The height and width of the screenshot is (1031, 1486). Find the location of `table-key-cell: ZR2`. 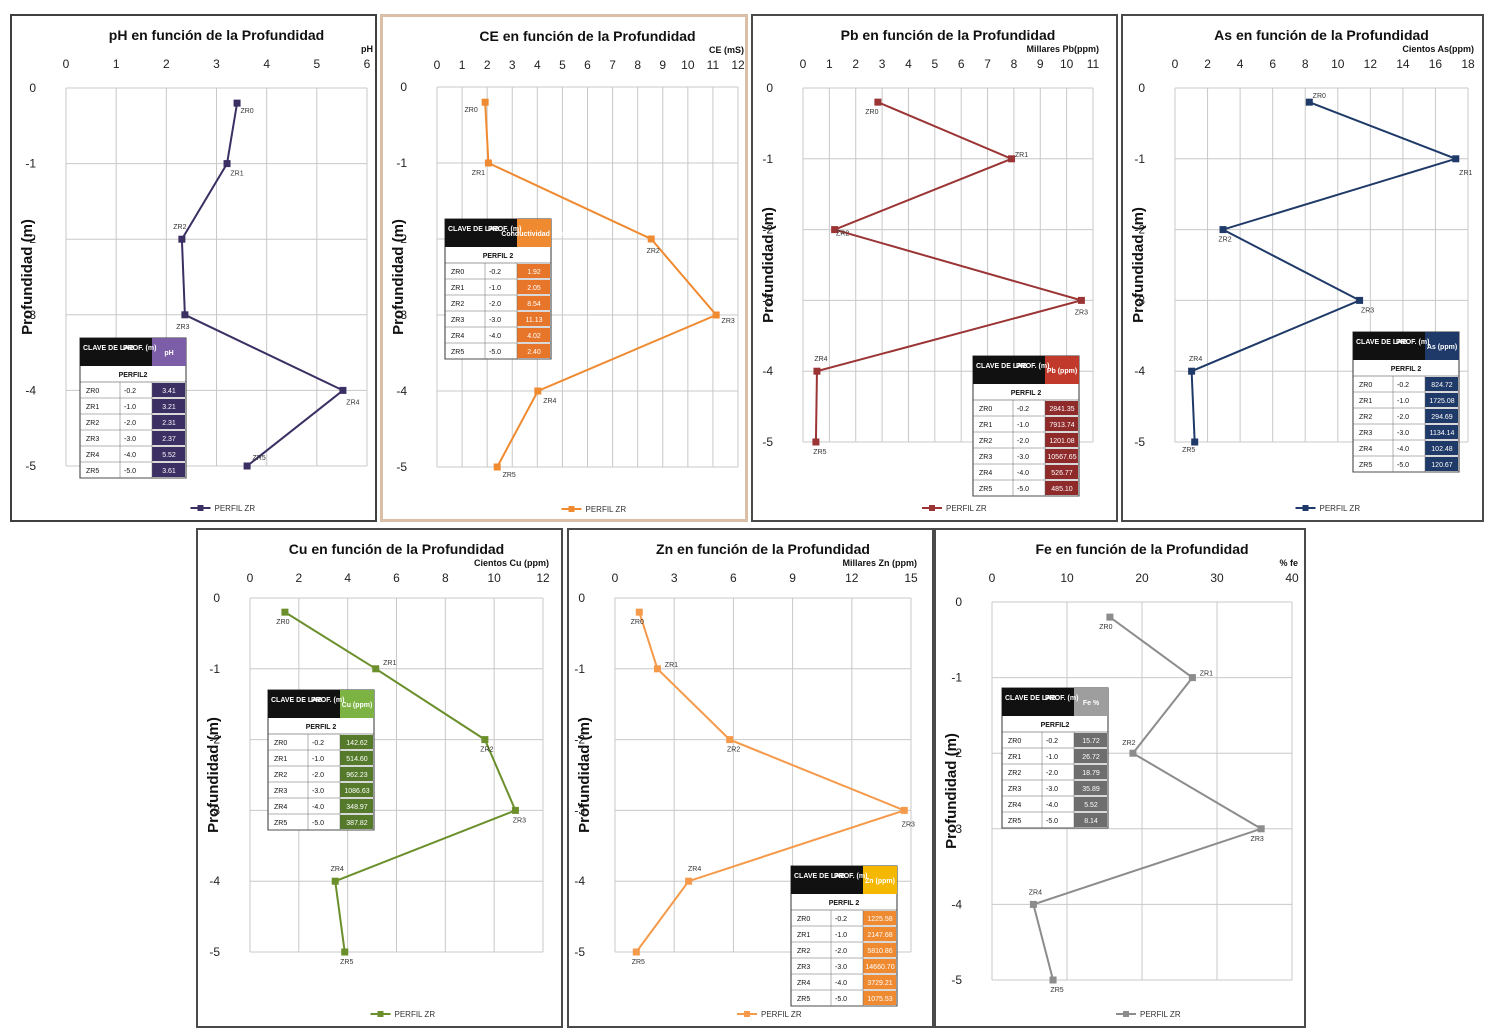

table-key-cell: ZR2 is located at coordinates (803, 951).